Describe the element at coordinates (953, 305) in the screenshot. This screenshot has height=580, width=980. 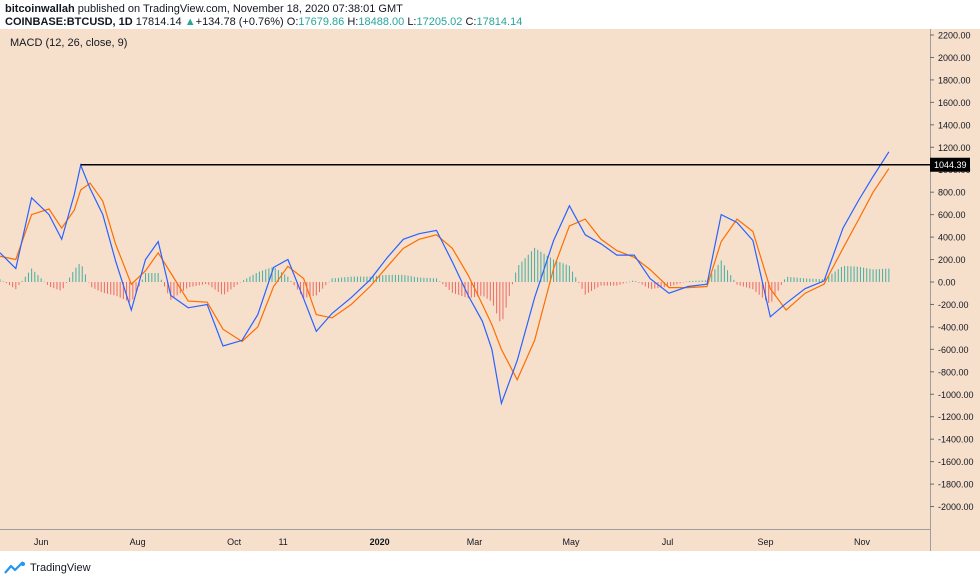
I see `y-tick-label: -200.00` at that location.